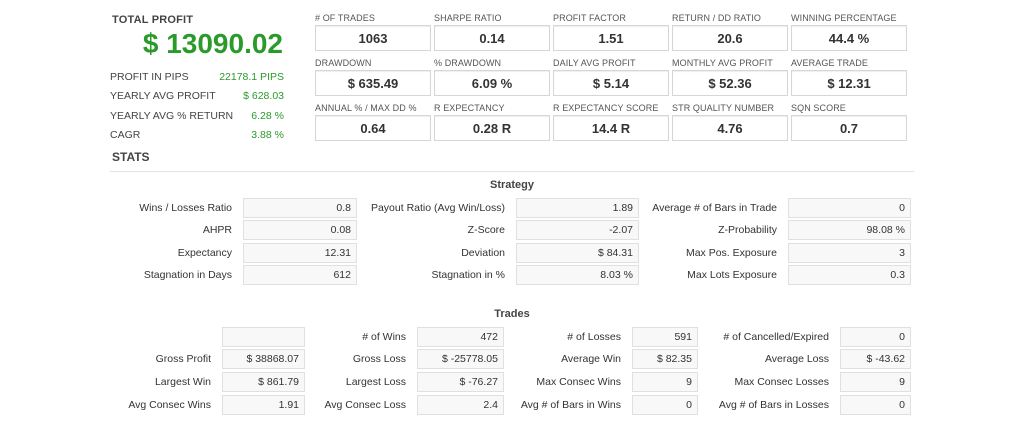 The width and height of the screenshot is (1024, 437). I want to click on strategy-label: Wins / Losses Ratio, so click(185, 208).